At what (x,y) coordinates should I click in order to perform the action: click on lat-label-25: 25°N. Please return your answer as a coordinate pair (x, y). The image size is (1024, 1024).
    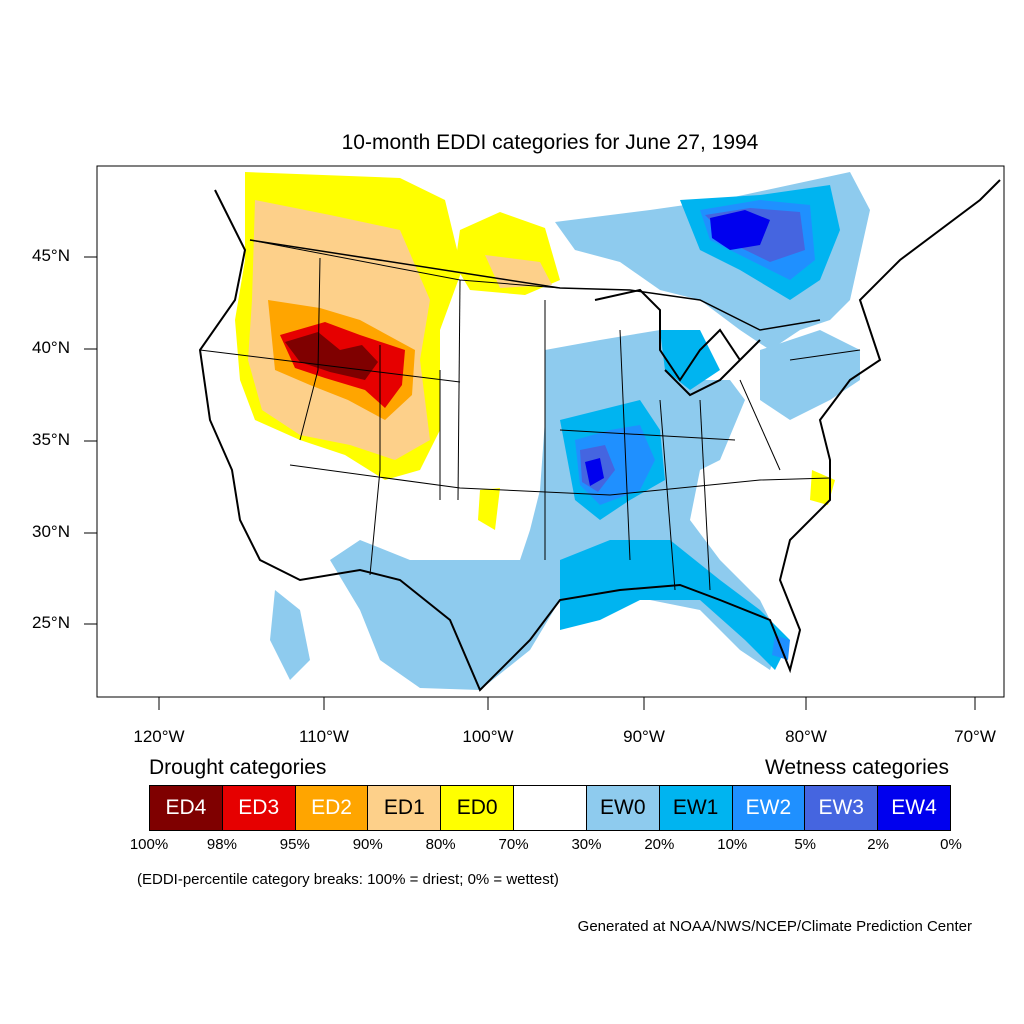
    Looking at the image, I should click on (51, 622).